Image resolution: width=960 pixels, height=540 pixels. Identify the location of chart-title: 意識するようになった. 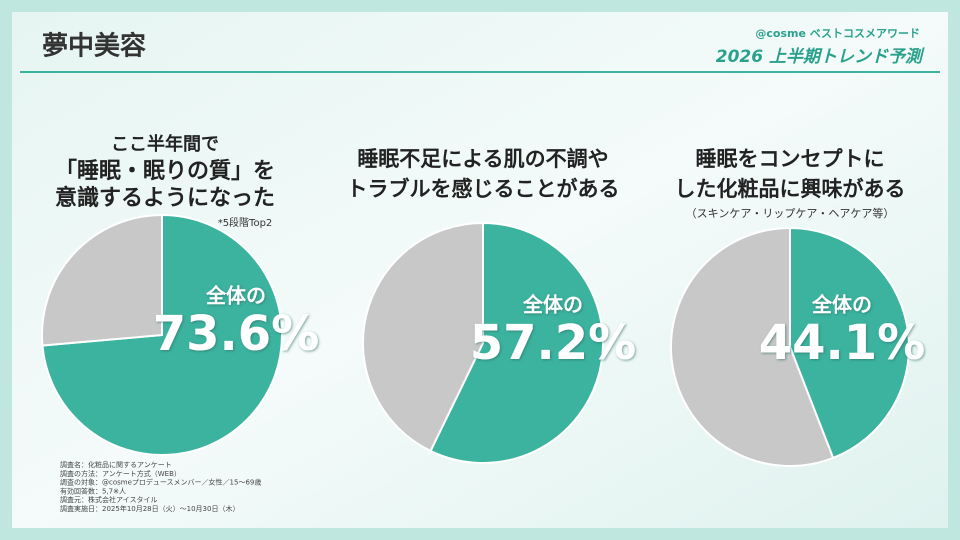
(165, 198).